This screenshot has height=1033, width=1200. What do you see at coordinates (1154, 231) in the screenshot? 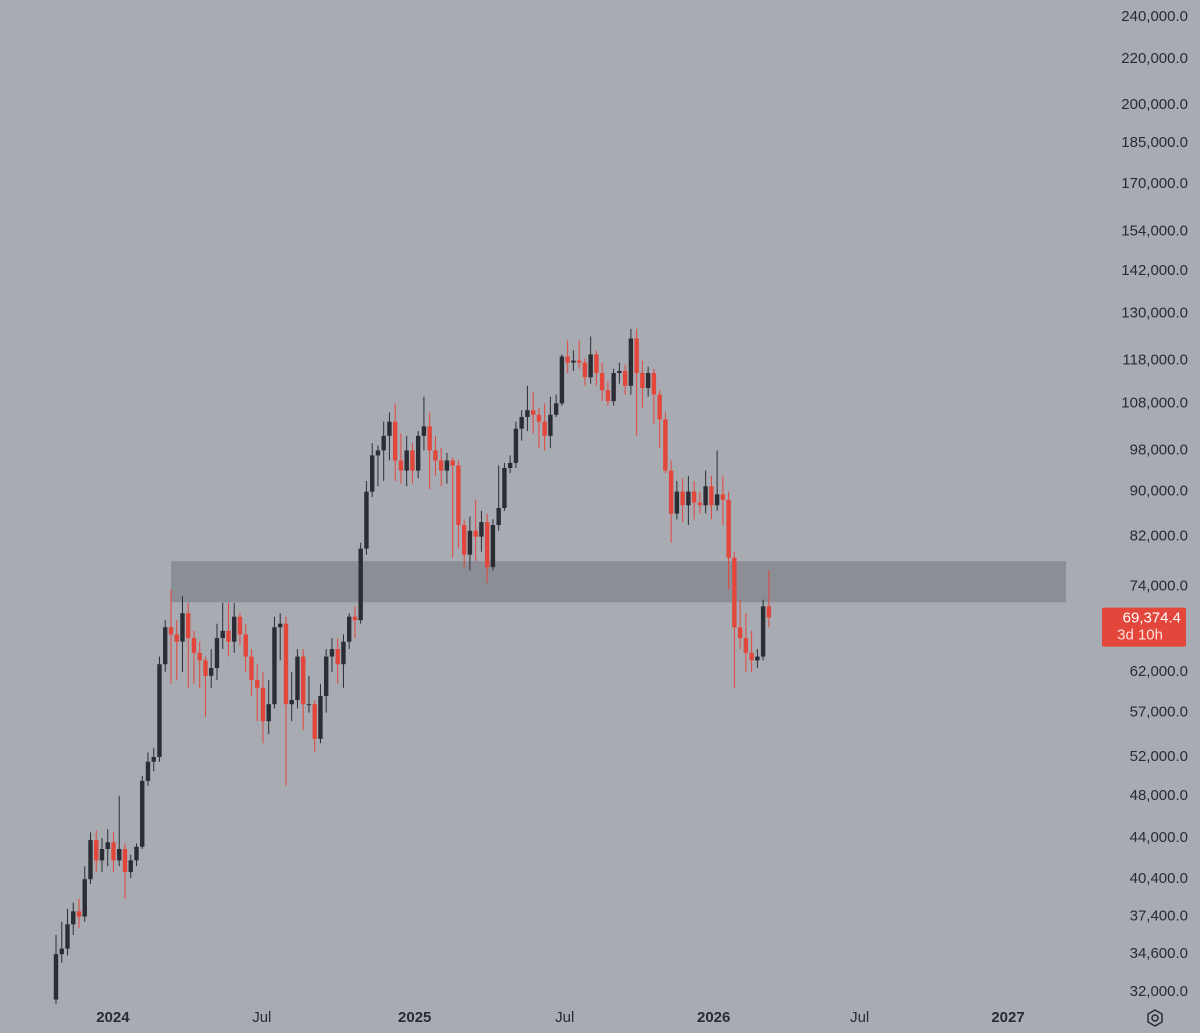
I see `y-tick-label: 154,000.0` at bounding box center [1154, 231].